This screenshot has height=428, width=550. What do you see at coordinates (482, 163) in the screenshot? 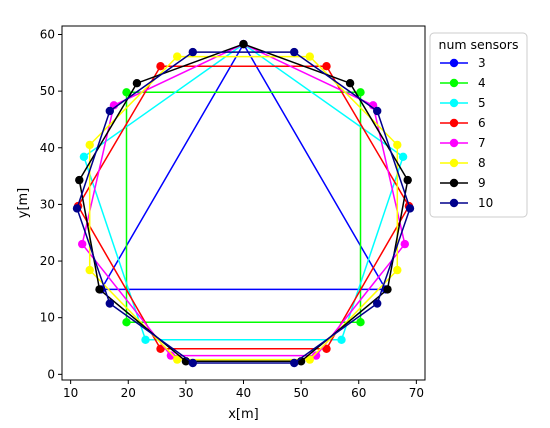
I see `legend-label: 8` at bounding box center [482, 163].